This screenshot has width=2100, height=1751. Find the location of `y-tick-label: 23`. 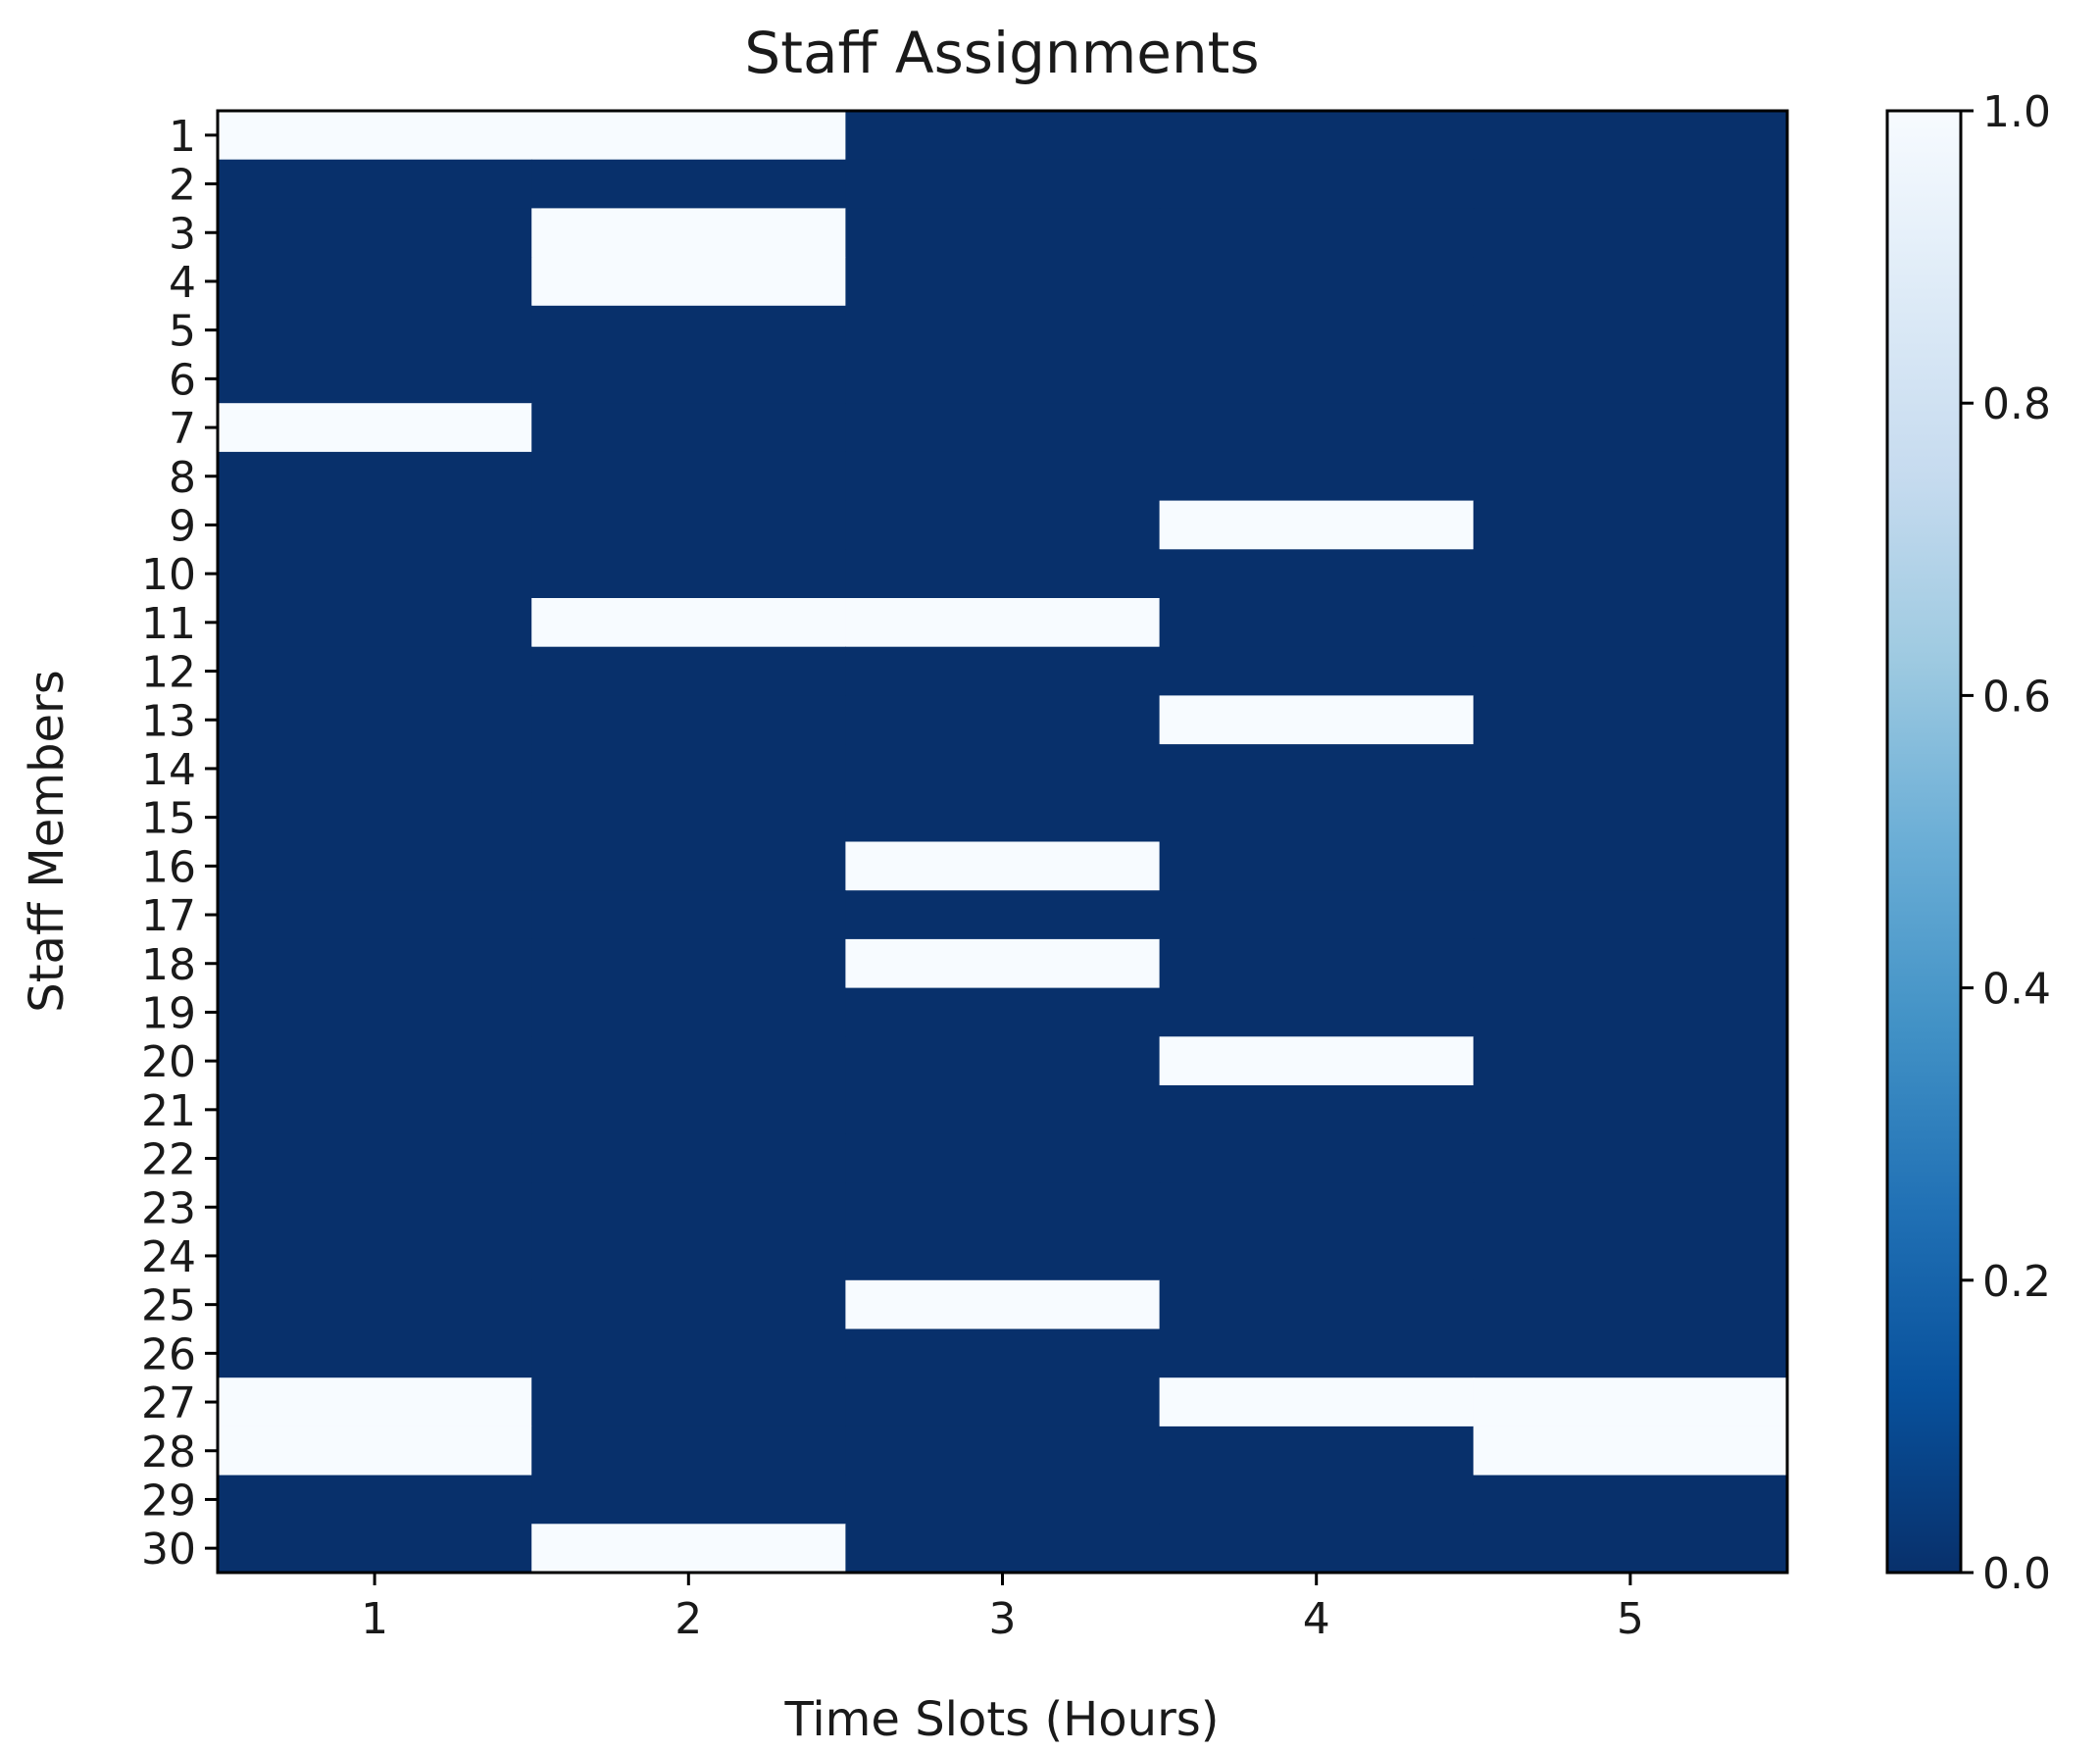

y-tick-label: 23 is located at coordinates (168, 1208).